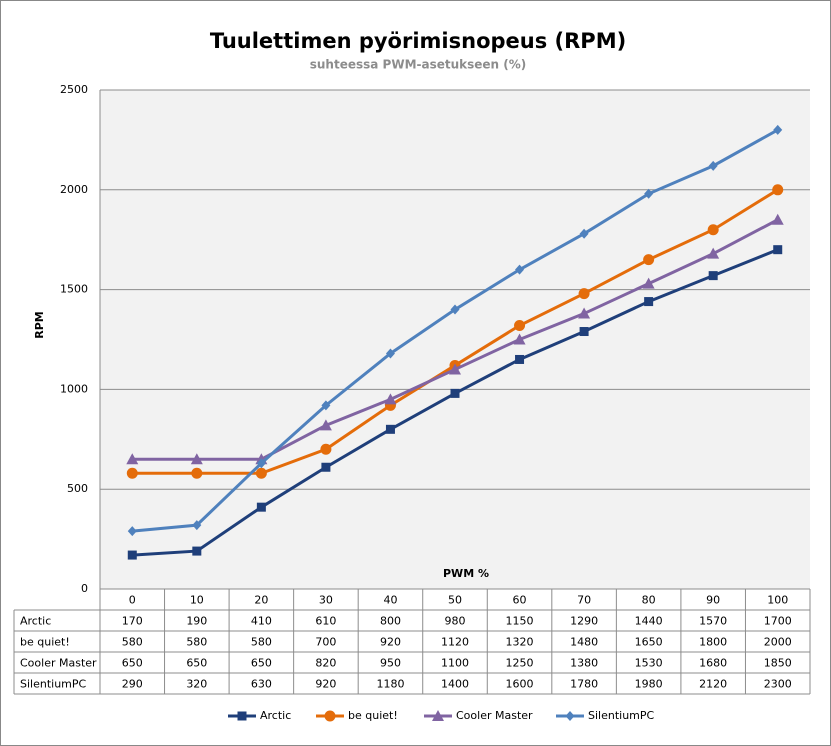 The width and height of the screenshot is (831, 746). What do you see at coordinates (713, 600) in the screenshot?
I see `x-tick-label: 90` at bounding box center [713, 600].